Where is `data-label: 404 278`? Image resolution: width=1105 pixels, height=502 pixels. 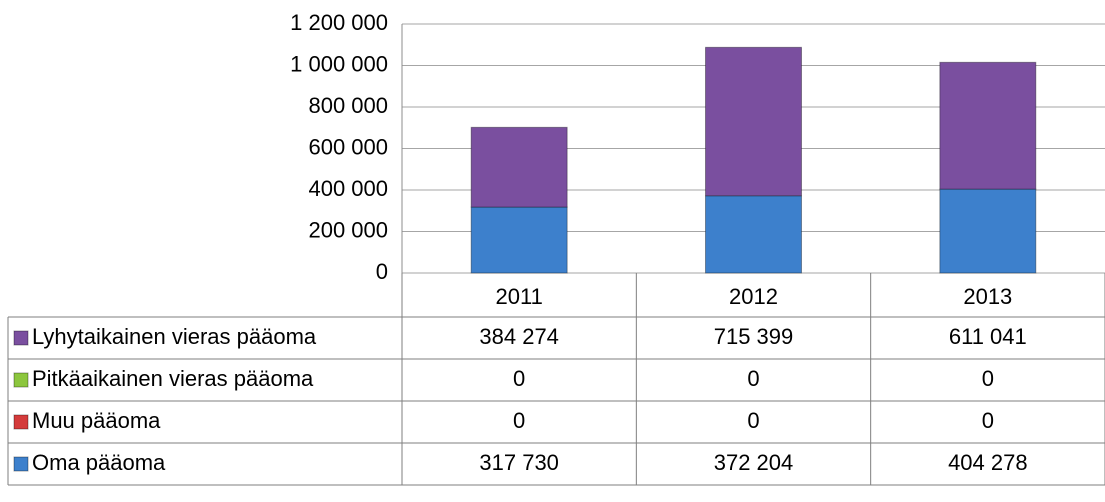
data-label: 404 278 is located at coordinates (988, 462).